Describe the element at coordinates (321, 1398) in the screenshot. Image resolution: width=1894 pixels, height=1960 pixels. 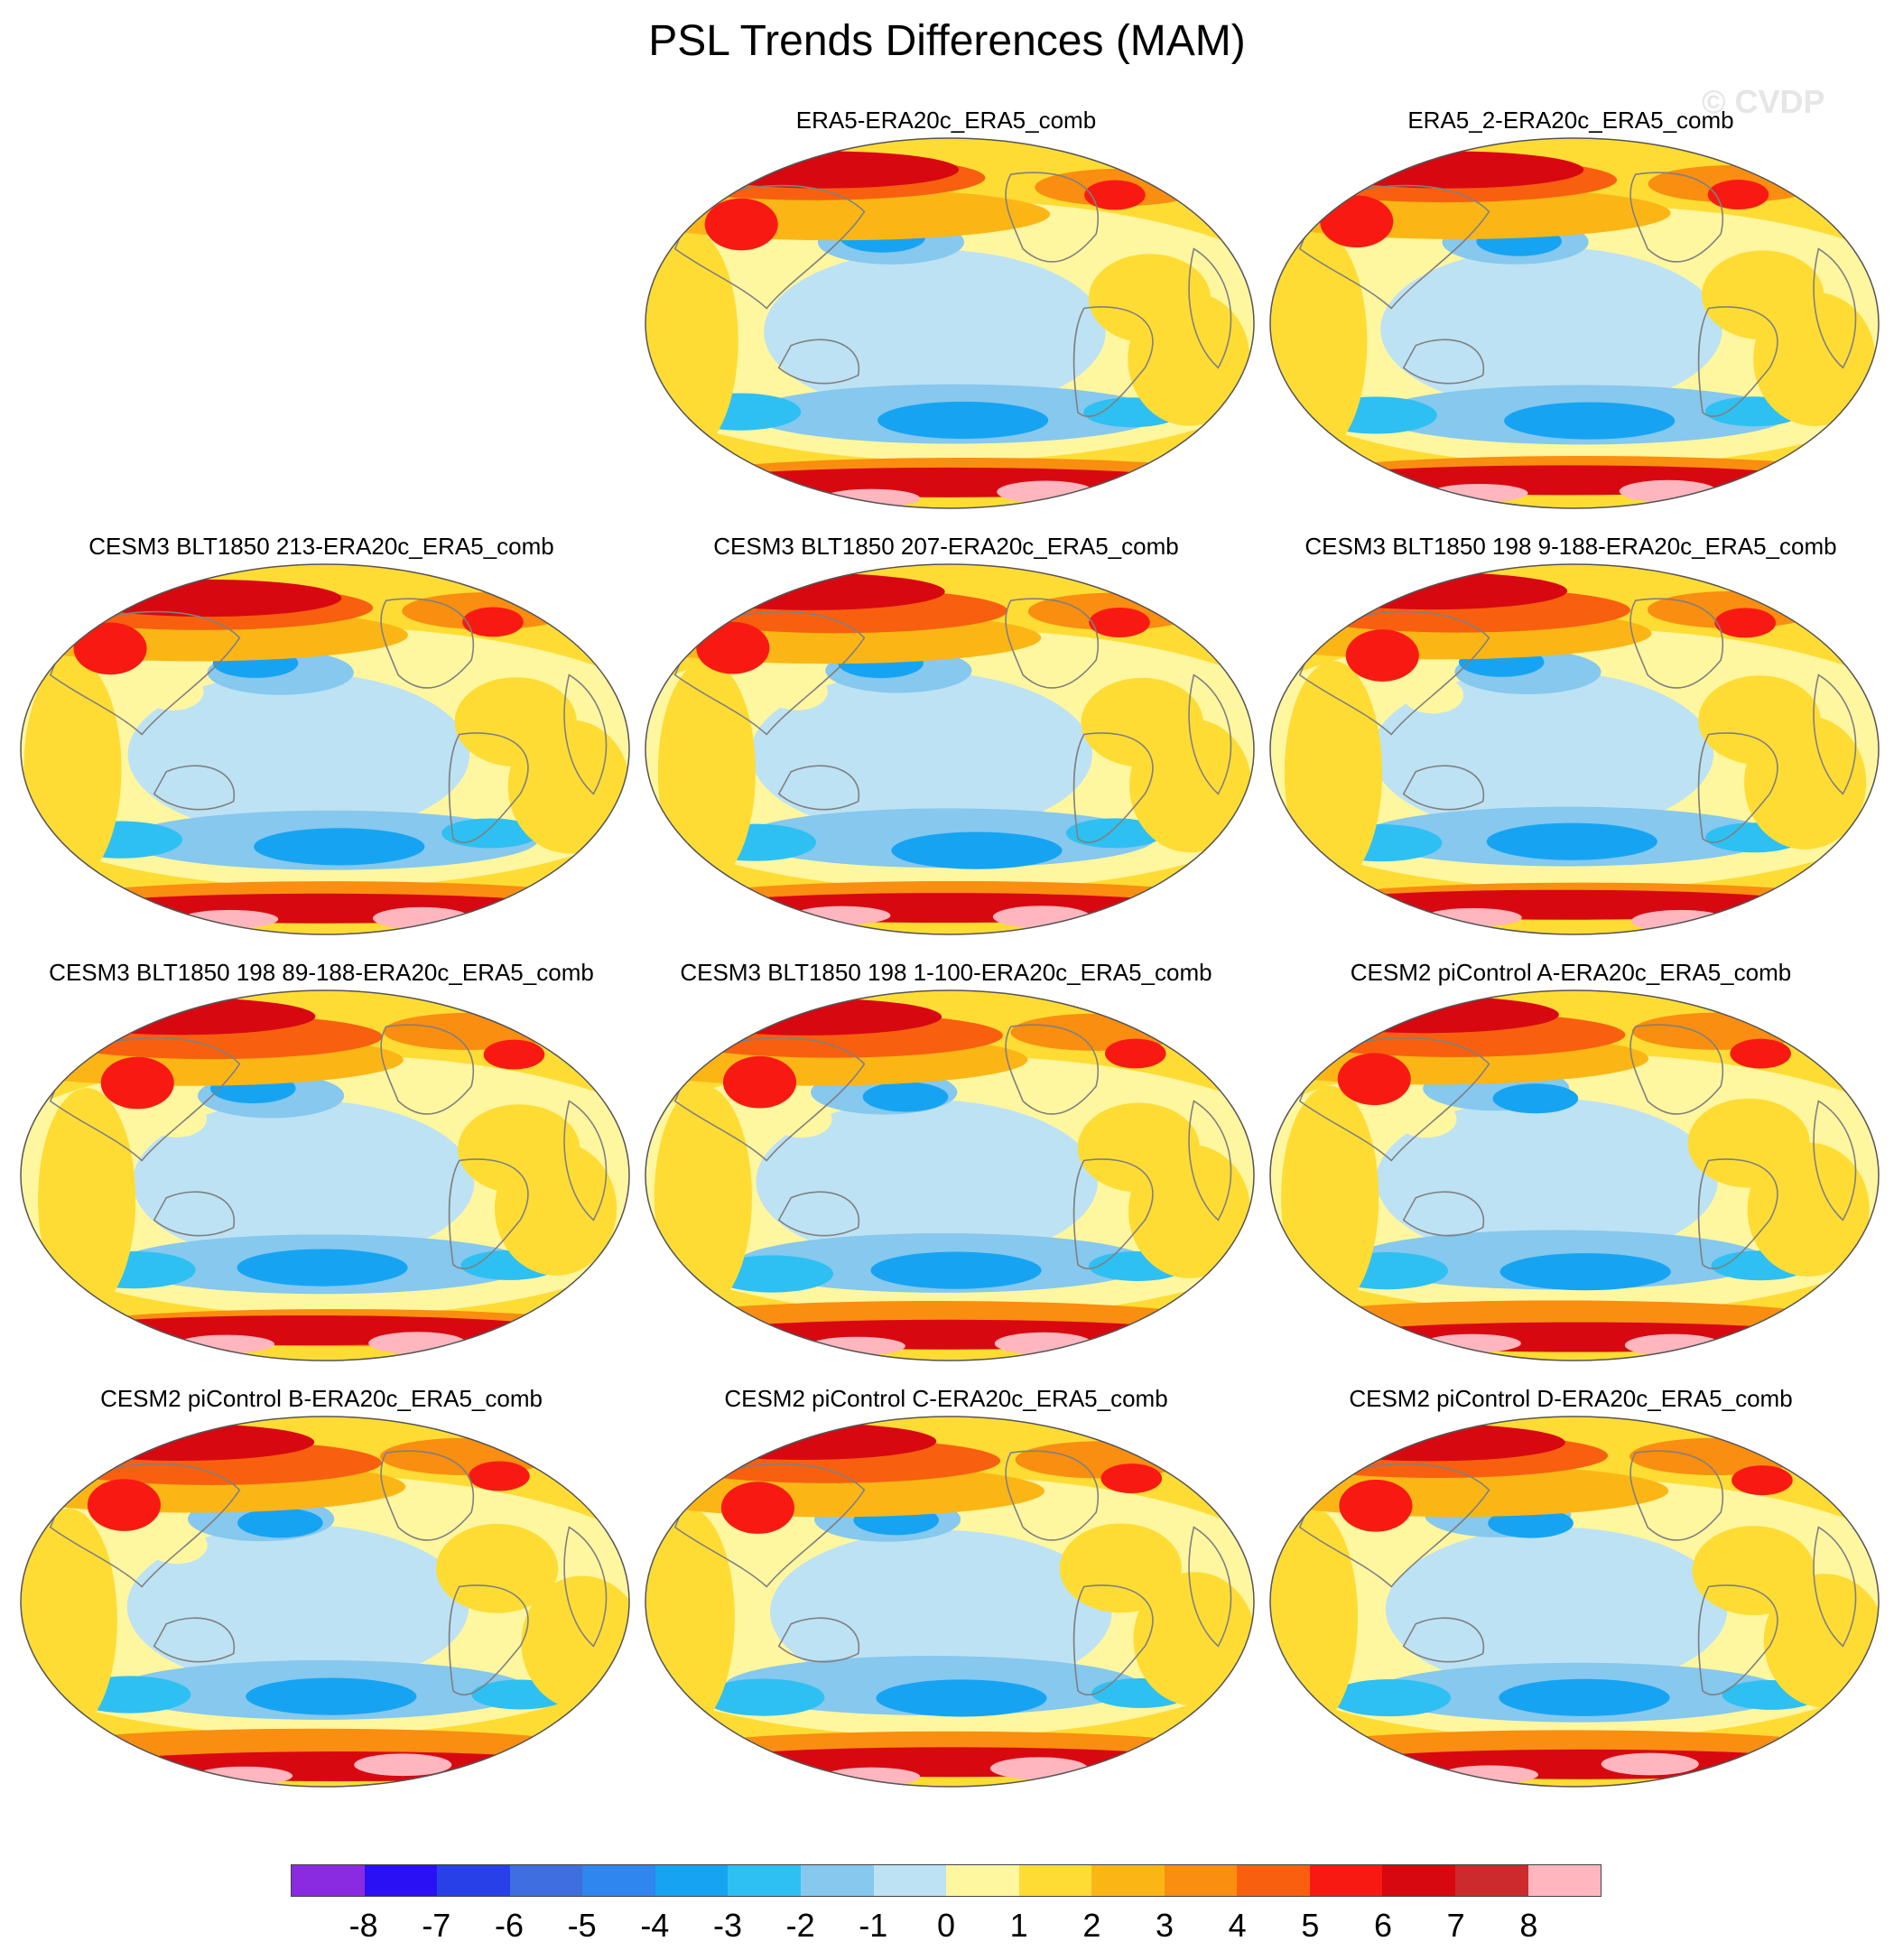
I see `panel-title: CESM2 piControl B-ERA20c_ERA5_comb` at that location.